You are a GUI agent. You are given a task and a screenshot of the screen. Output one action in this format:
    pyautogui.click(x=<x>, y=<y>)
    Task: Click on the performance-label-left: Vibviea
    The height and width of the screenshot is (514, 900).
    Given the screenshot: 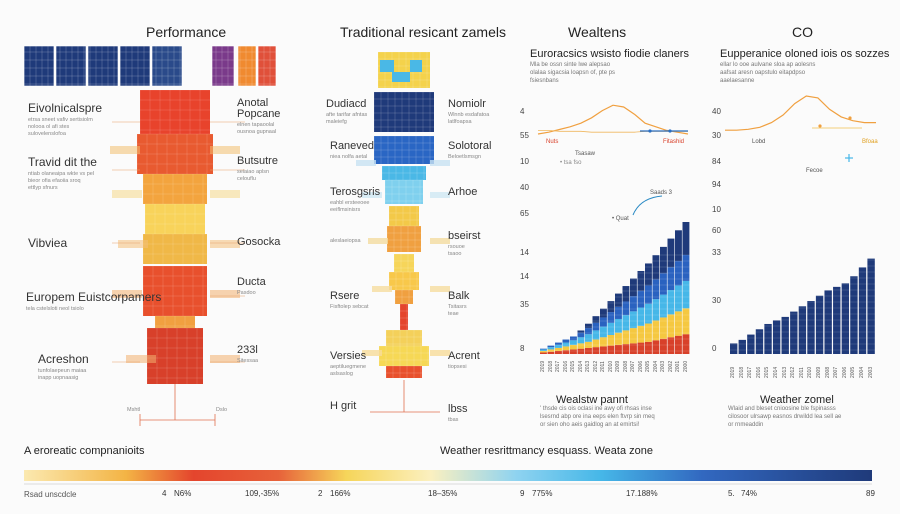 What is the action you would take?
    pyautogui.click(x=48, y=243)
    